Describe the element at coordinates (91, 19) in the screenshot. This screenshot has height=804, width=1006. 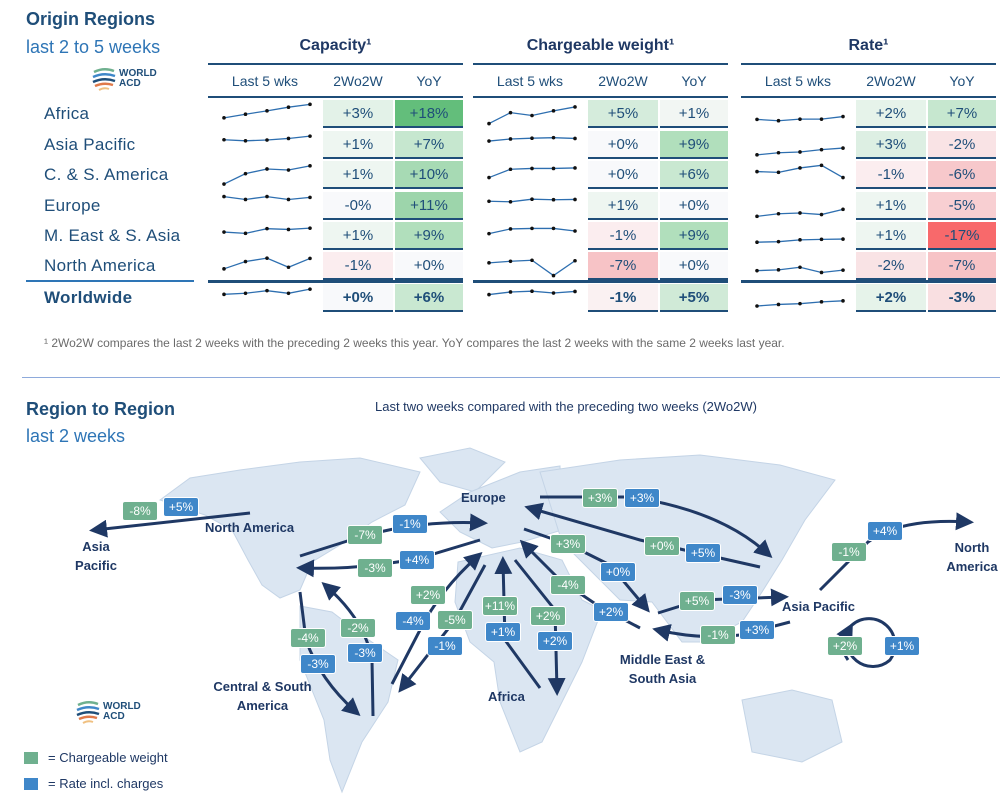
I see `origin-title: Origin Regions` at that location.